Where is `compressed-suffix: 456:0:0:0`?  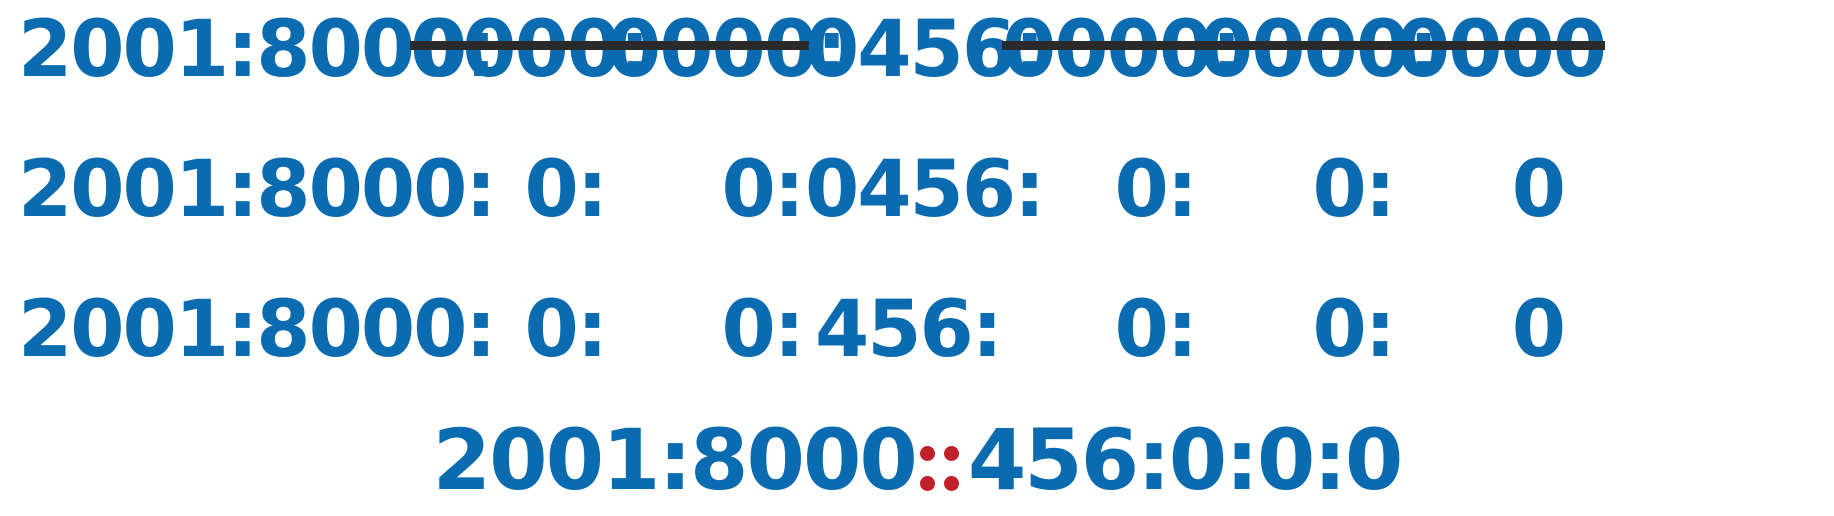
compressed-suffix: 456:0:0:0 is located at coordinates (1185, 460).